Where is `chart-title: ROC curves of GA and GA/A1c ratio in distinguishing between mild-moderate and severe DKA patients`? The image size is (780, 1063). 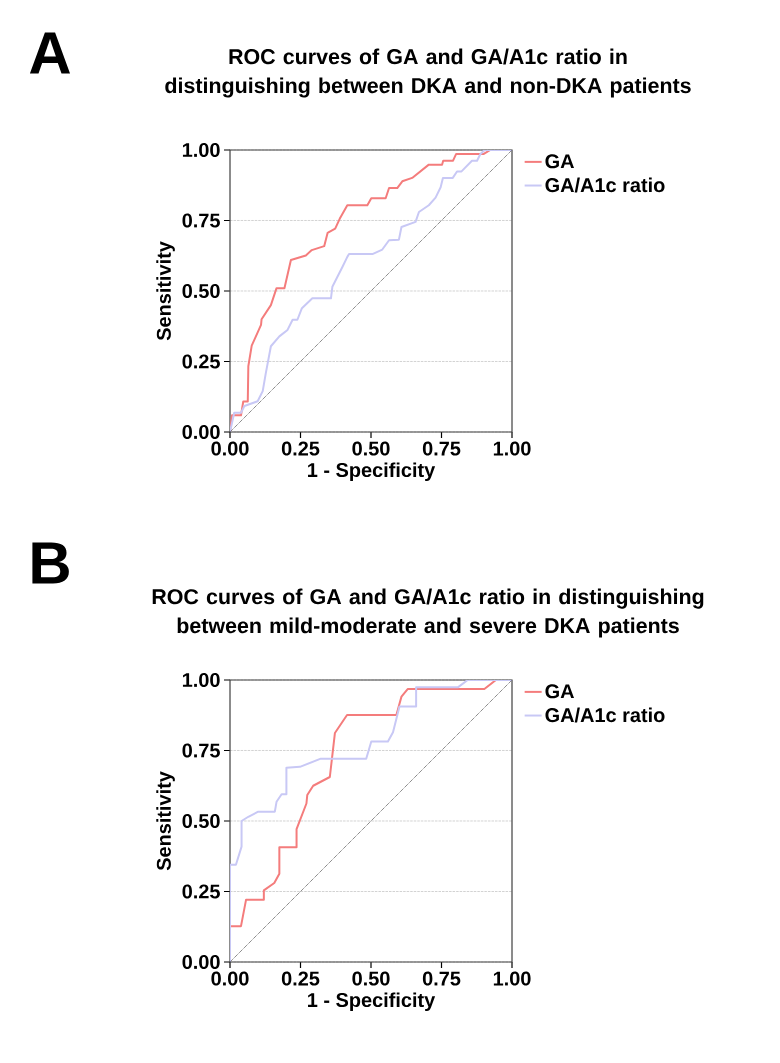 chart-title: ROC curves of GA and GA/A1c ratio in distinguishing between mild-moderate and severe DKA patients is located at coordinates (428, 613).